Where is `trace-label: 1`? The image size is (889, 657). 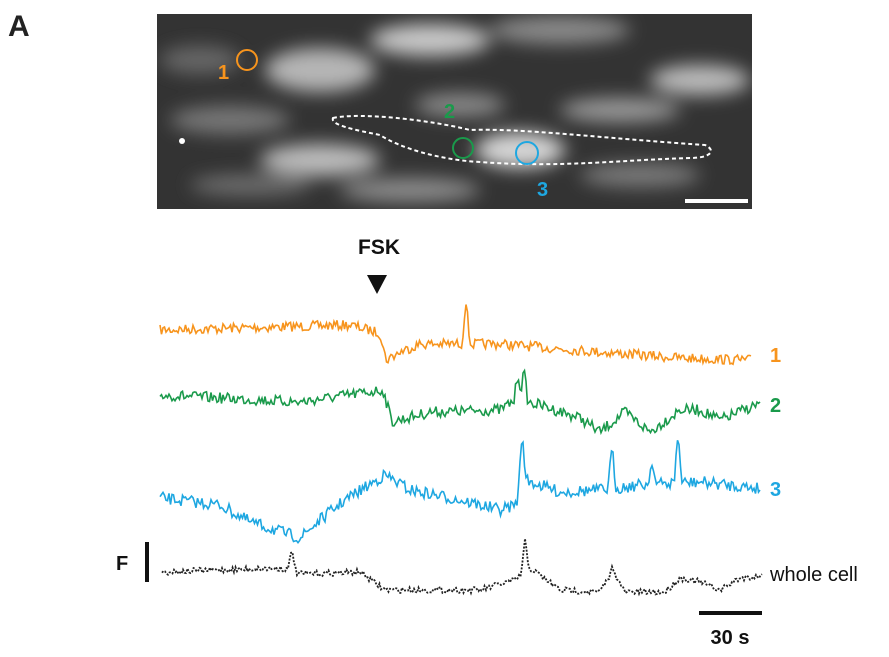
trace-label: 1 is located at coordinates (775, 356).